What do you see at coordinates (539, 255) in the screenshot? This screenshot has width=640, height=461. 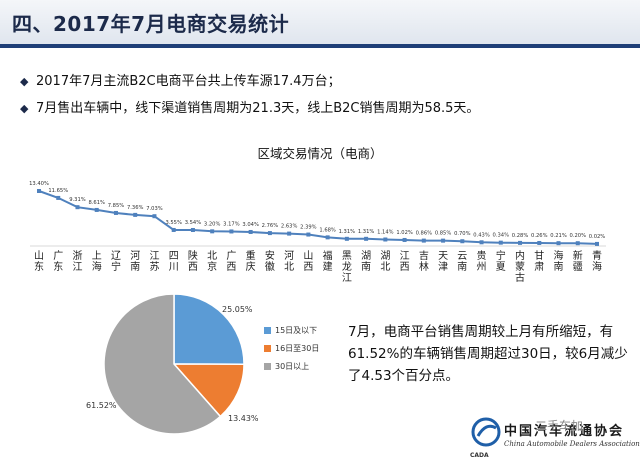 I see `category-tick-label: 甘` at bounding box center [539, 255].